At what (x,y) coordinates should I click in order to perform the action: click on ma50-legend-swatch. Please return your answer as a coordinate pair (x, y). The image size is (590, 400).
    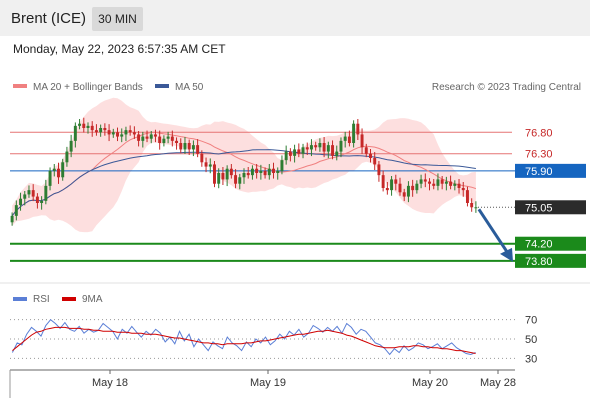
    Looking at the image, I should click on (162, 86).